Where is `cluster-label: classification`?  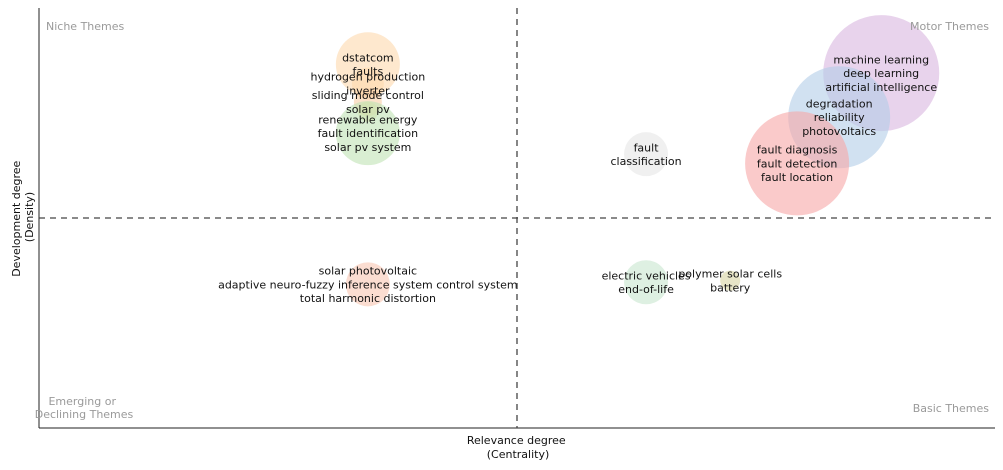 cluster-label: classification is located at coordinates (645, 161).